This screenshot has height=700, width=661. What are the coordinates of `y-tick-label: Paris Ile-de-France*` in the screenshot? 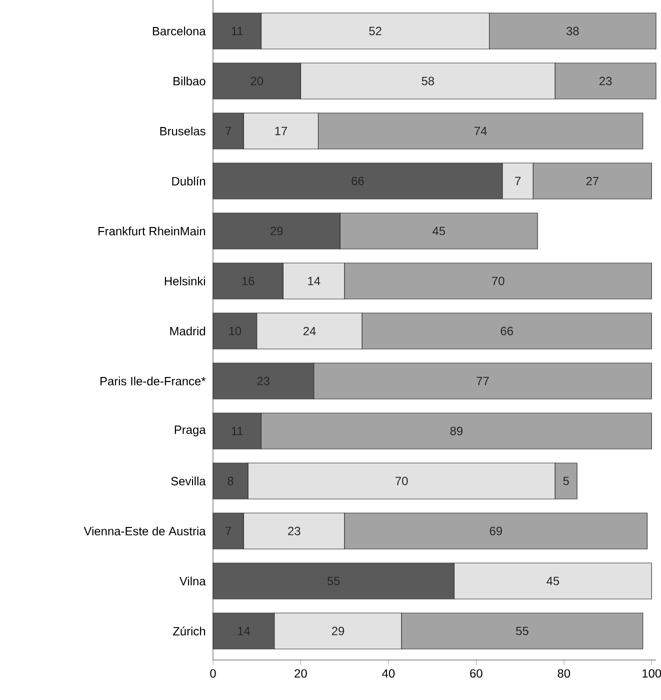 It's located at (153, 381).